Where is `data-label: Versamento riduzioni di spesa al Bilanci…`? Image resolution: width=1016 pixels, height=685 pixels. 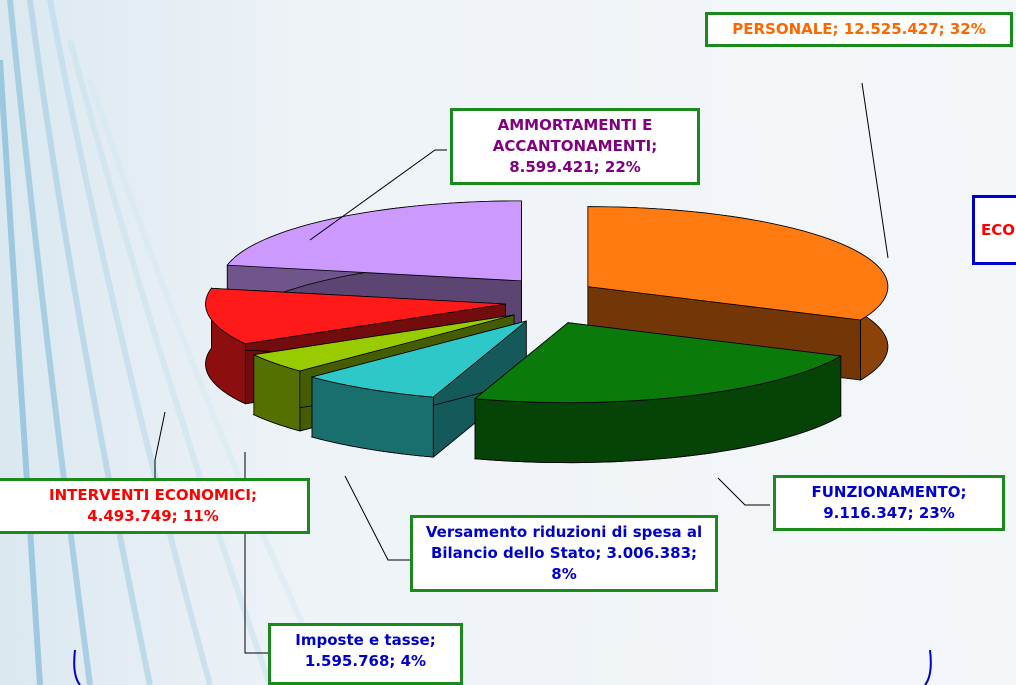
data-label: Versamento riduzioni di spesa al Bilanci… is located at coordinates (564, 553).